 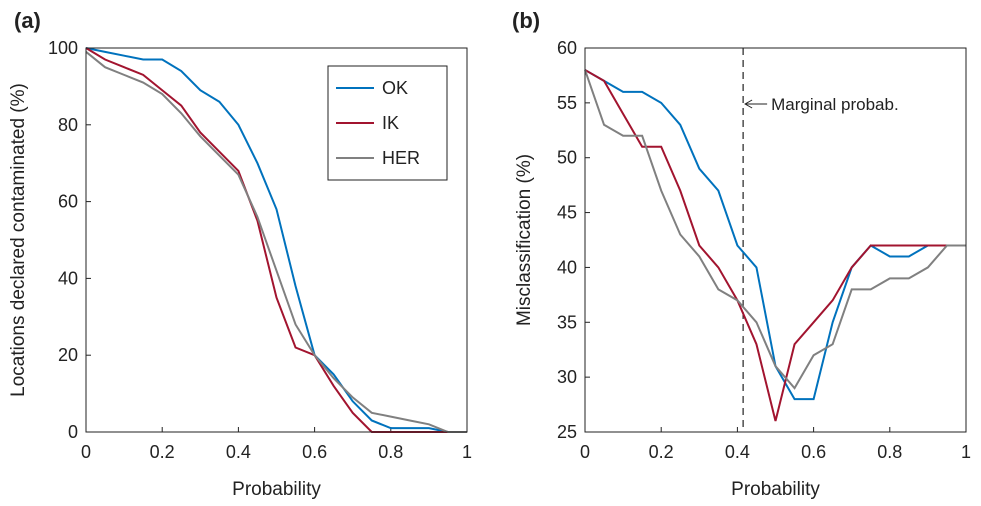 I want to click on y-tick-label: 25, so click(x=567, y=432).